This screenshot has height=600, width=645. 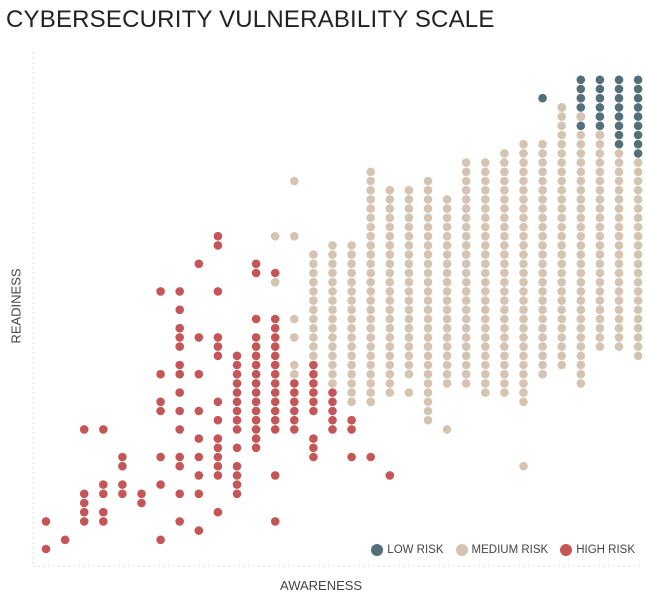 I want to click on legend-item-medium: MEDIUM RISK, so click(x=501, y=550).